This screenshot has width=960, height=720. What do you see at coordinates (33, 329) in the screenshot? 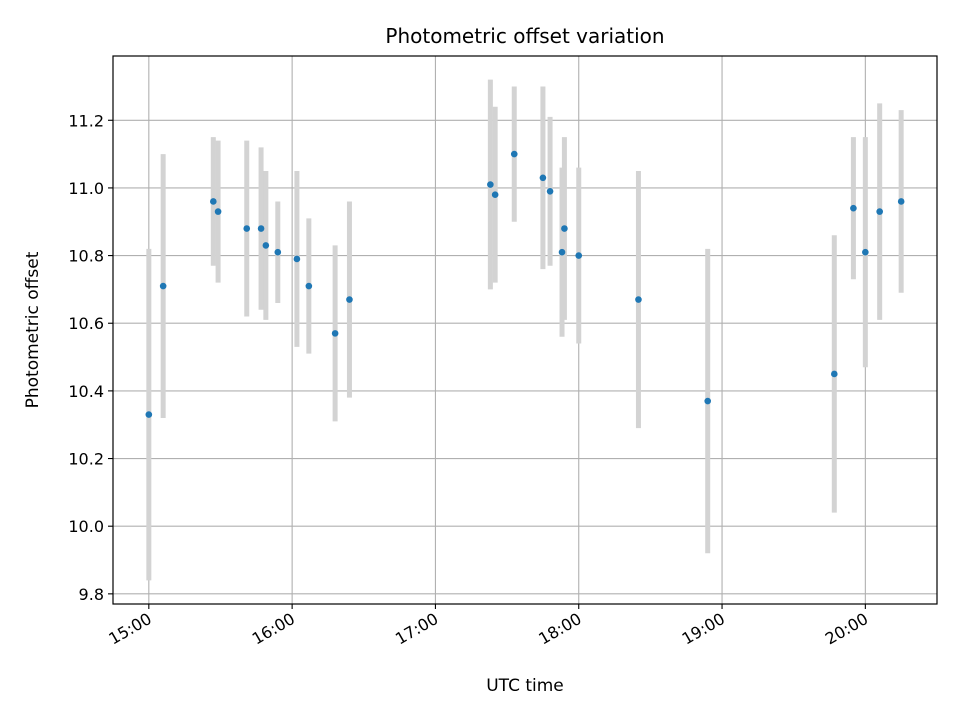
I see `y-axis-title: Photometric offset` at bounding box center [33, 329].